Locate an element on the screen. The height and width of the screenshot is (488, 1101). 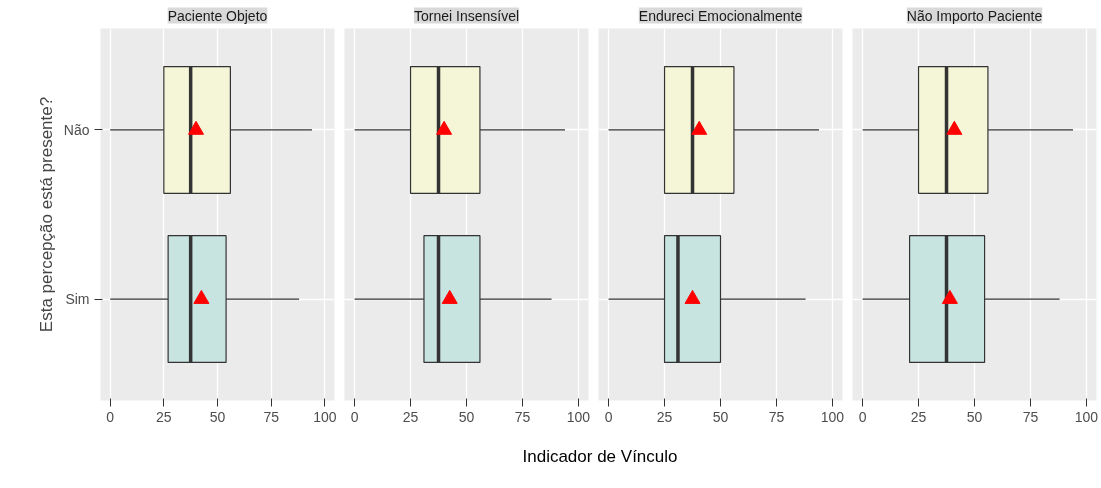
y-tick-label: Não is located at coordinates (76, 129).